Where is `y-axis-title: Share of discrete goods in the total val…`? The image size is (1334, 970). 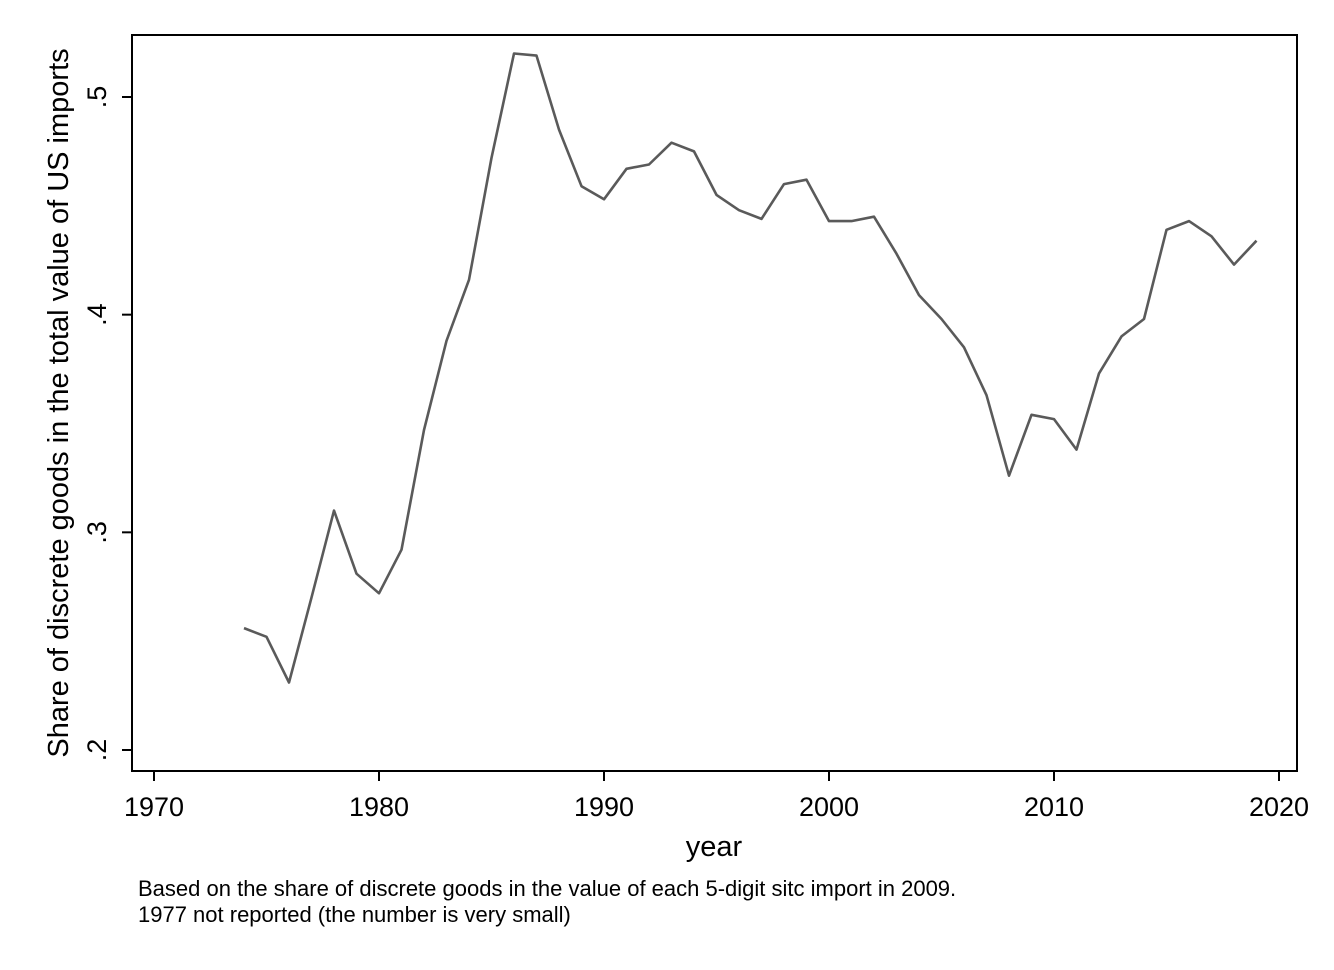
y-axis-title: Share of discrete goods in the total val… is located at coordinates (59, 402).